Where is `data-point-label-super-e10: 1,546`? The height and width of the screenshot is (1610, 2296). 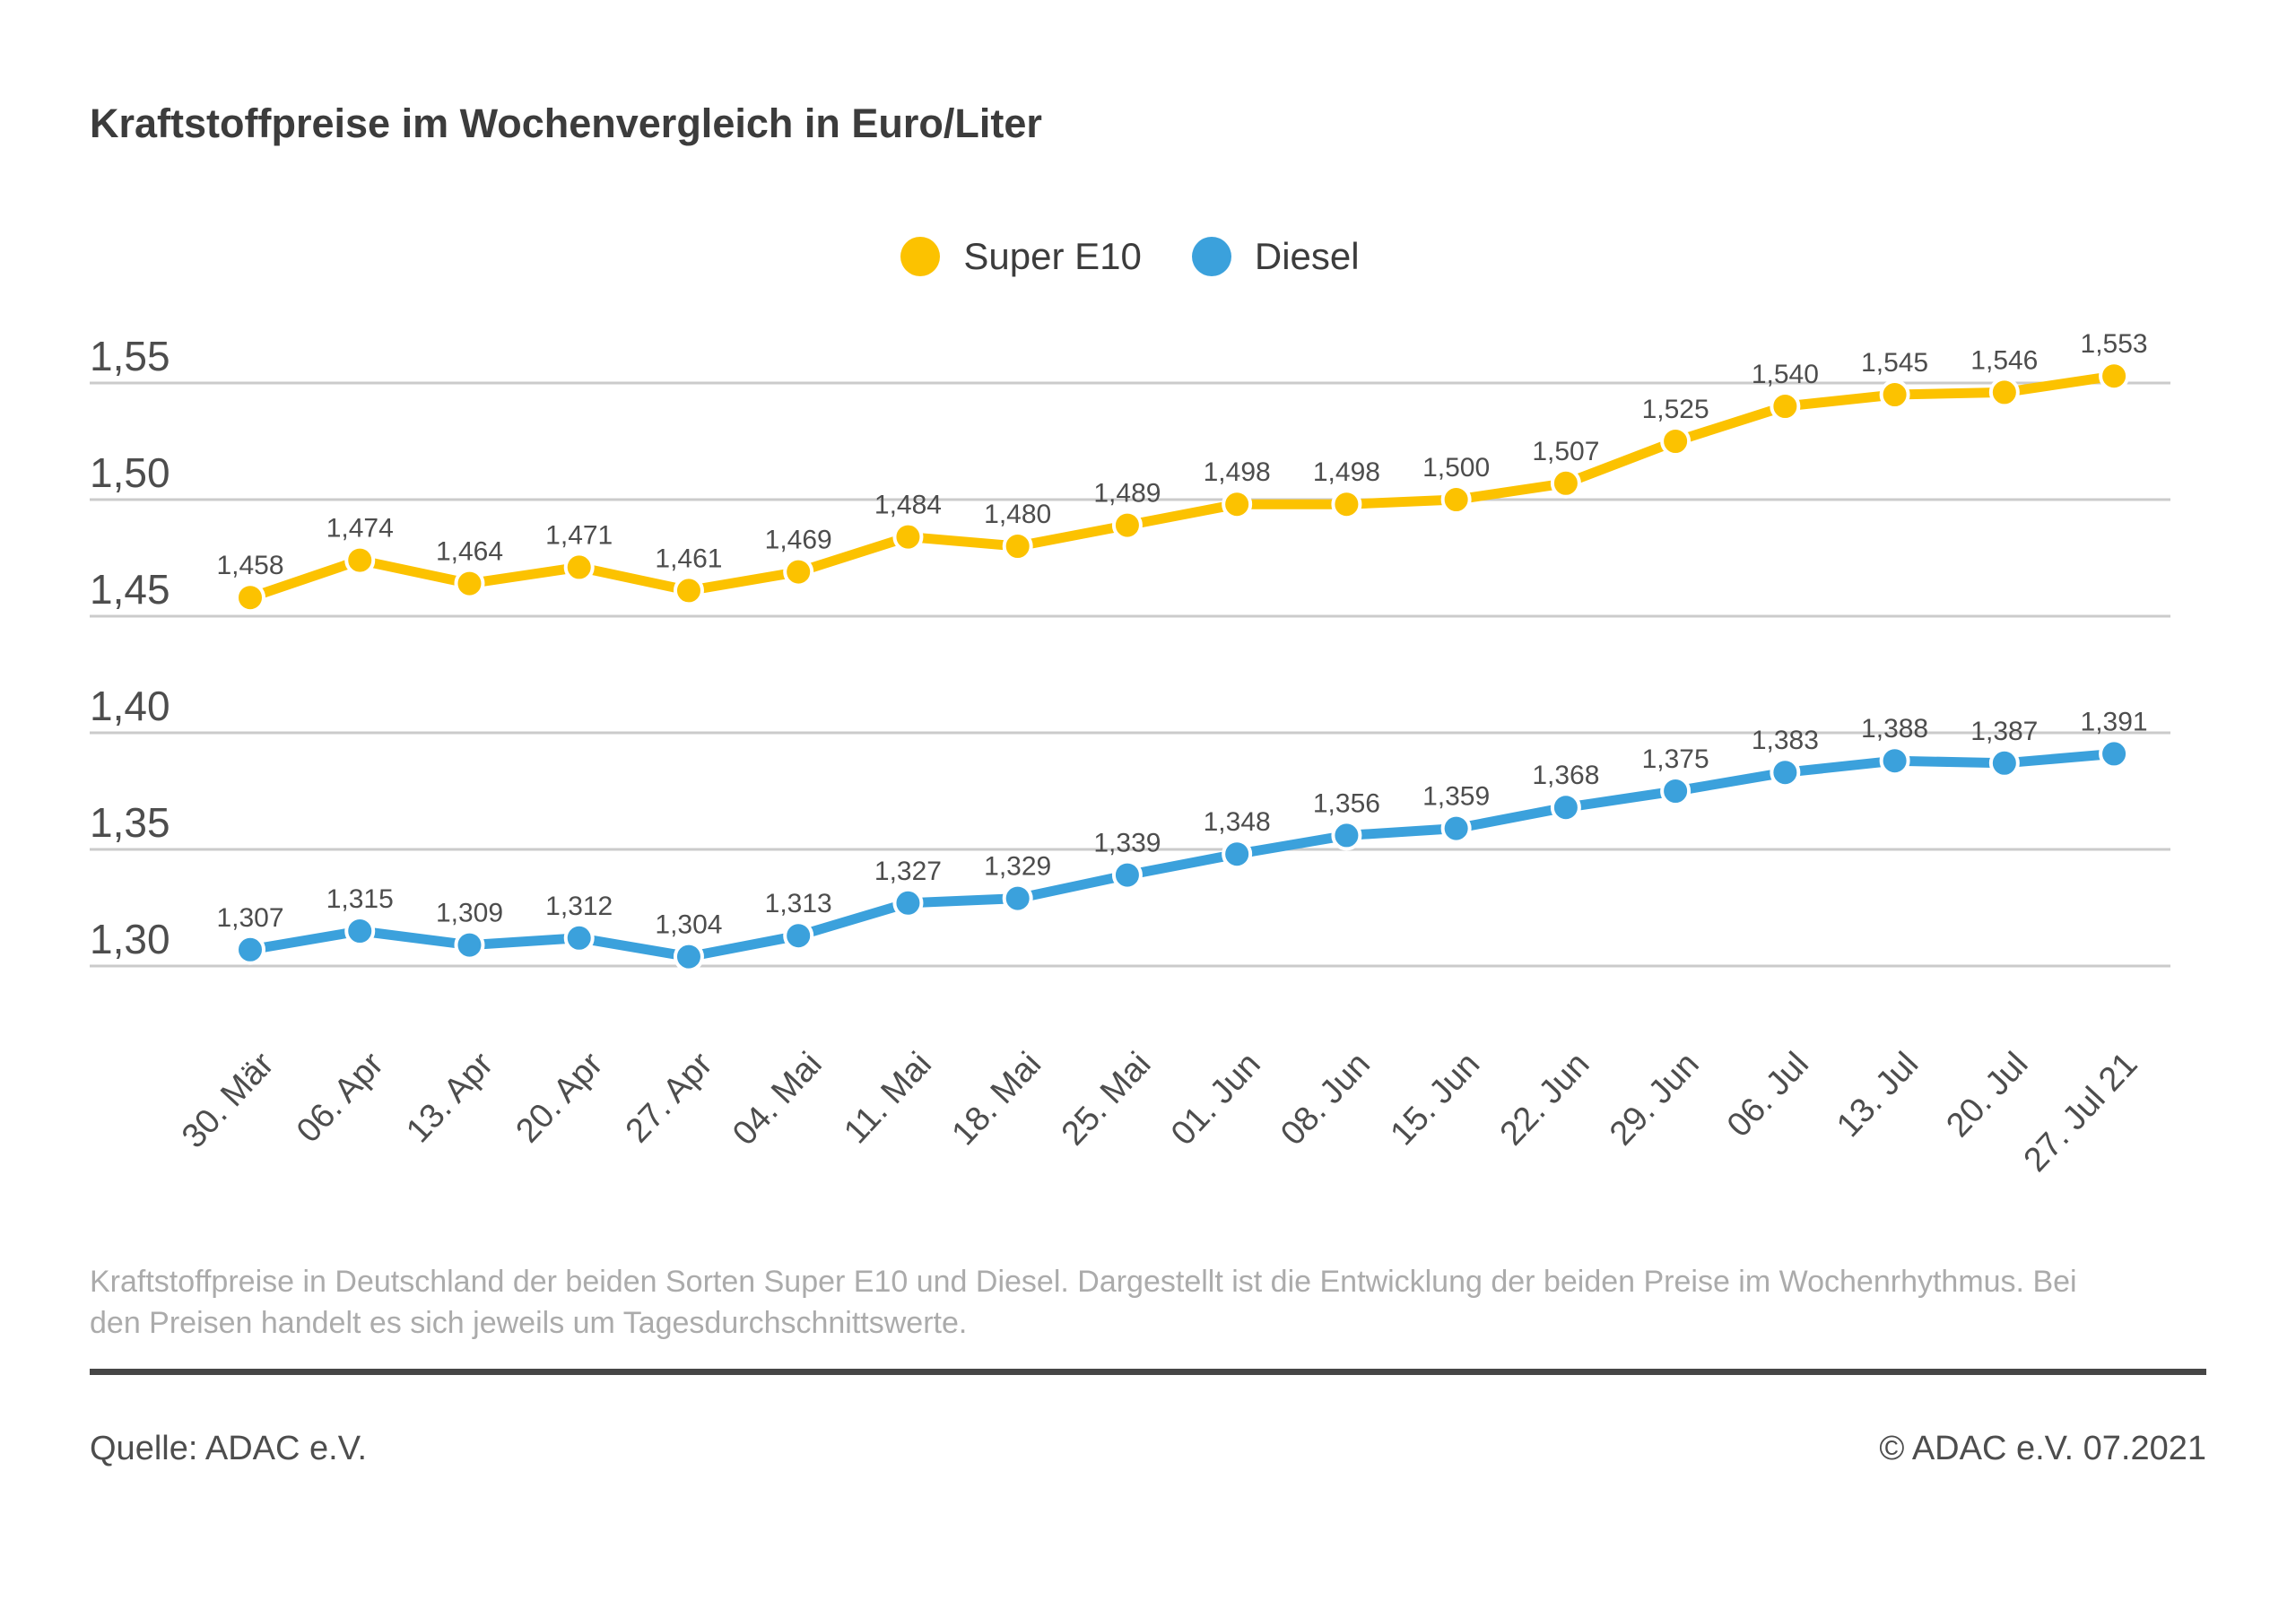
data-point-label-super-e10: 1,546 is located at coordinates (2004, 360).